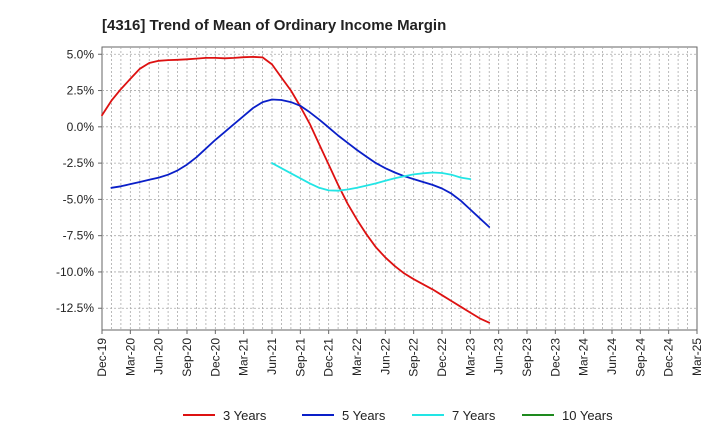  What do you see at coordinates (79, 163) in the screenshot?
I see `y-tick-label: -2.5%` at bounding box center [79, 163].